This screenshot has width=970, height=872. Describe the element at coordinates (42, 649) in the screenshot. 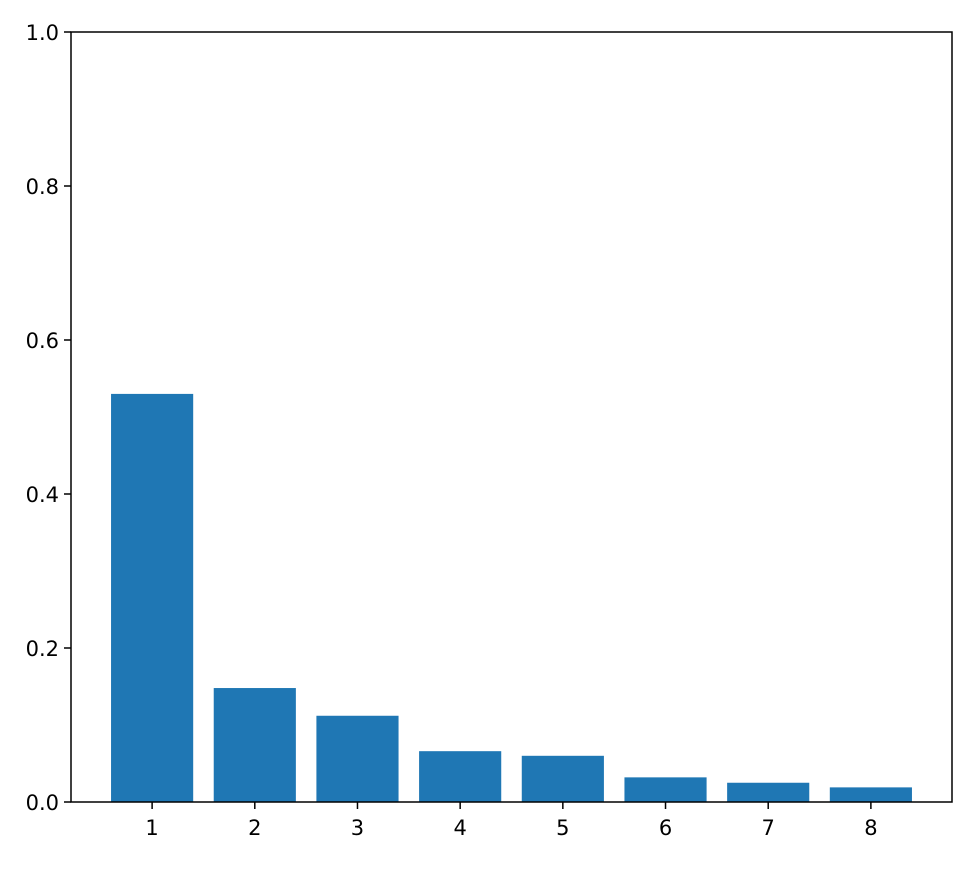

I see `y-tick-label: 0.2` at that location.